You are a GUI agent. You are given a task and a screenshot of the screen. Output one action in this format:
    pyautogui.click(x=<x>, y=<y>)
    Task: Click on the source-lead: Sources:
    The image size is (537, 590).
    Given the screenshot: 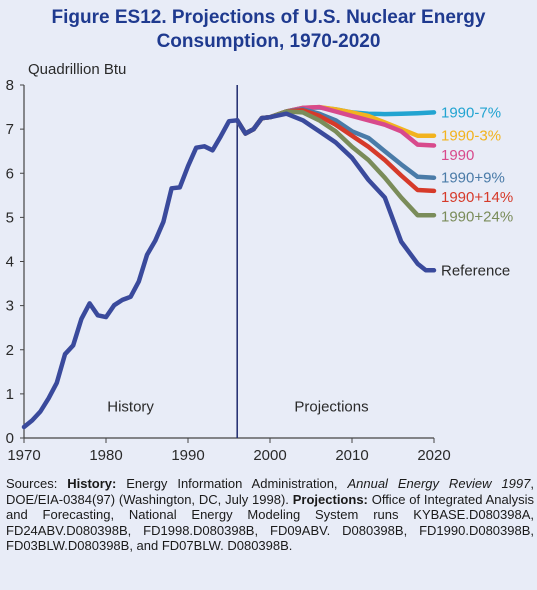 What is the action you would take?
    pyautogui.click(x=37, y=483)
    